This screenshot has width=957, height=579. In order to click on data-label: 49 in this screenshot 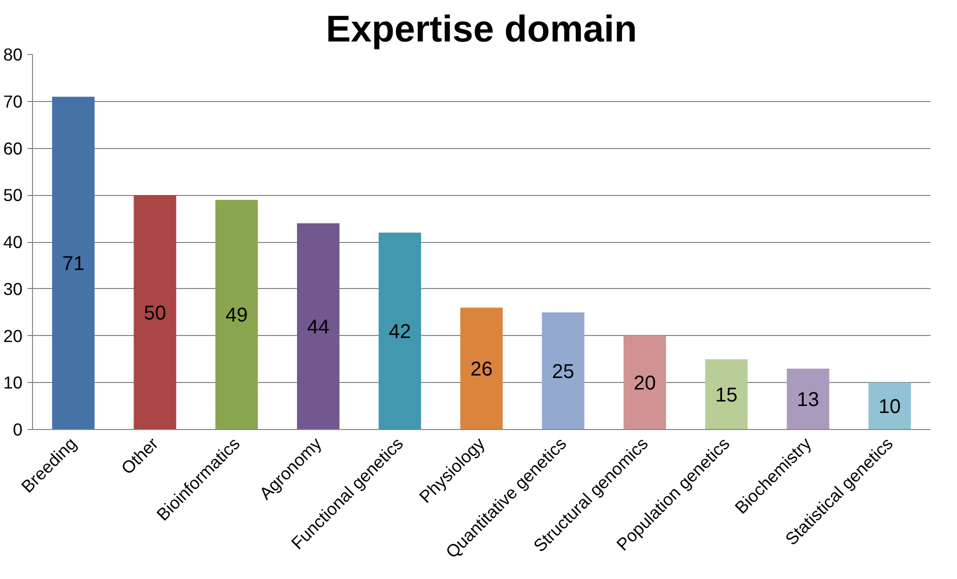, I will do `click(236, 315)`.